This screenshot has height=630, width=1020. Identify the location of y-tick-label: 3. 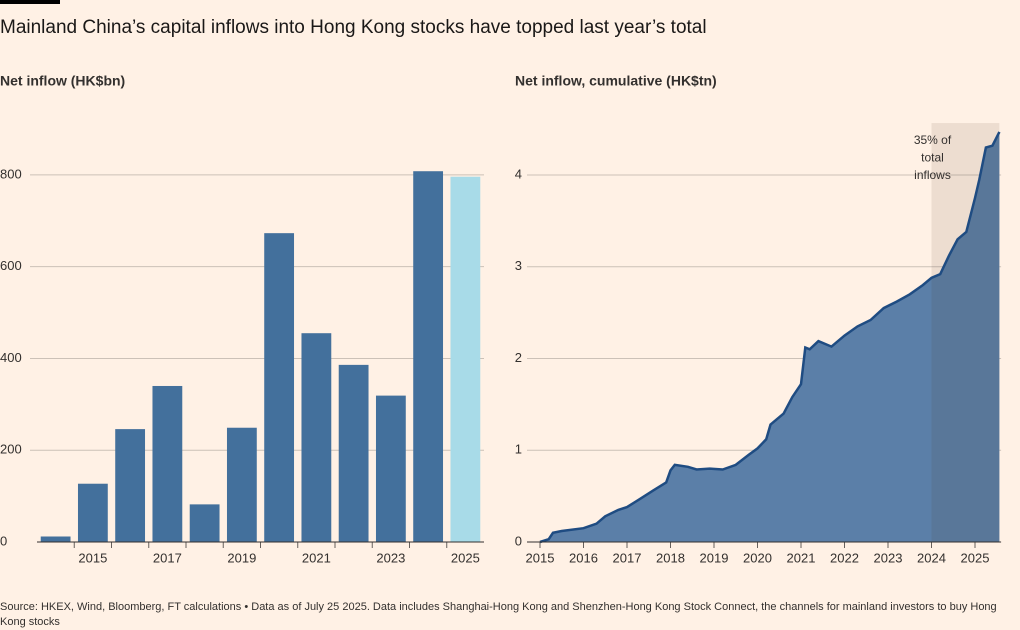
(518, 265).